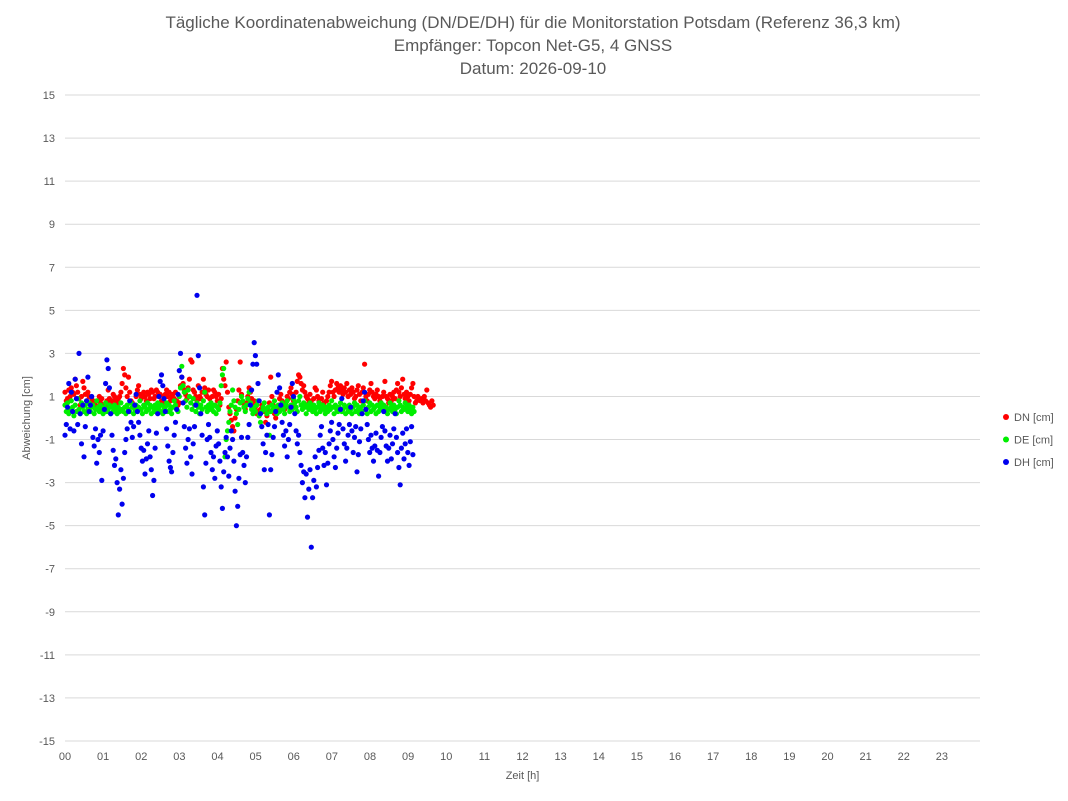 The width and height of the screenshot is (1068, 801). What do you see at coordinates (50, 441) in the screenshot?
I see `y-tick-label: -1` at bounding box center [50, 441].